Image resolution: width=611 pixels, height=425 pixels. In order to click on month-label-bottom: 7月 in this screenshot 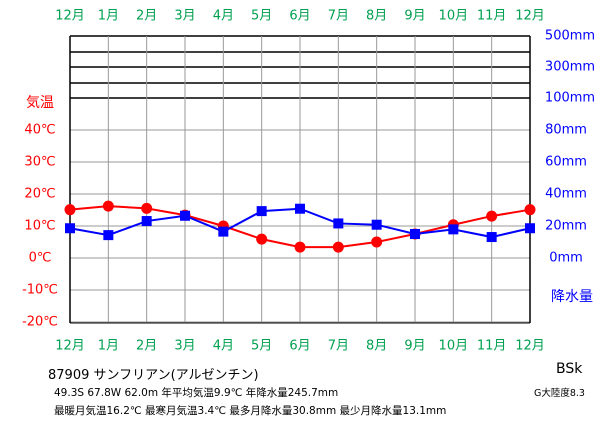, I will do `click(338, 346)`.